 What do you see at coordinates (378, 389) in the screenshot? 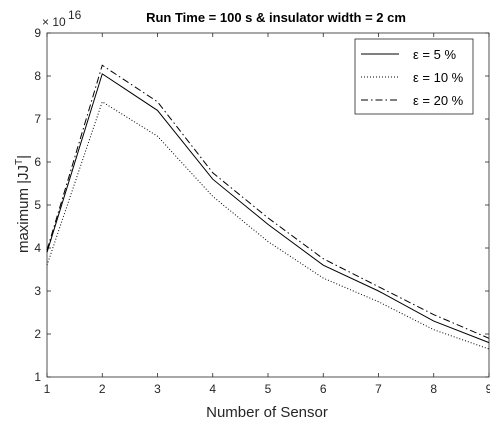
I see `x-tick-label: 7` at bounding box center [378, 389].